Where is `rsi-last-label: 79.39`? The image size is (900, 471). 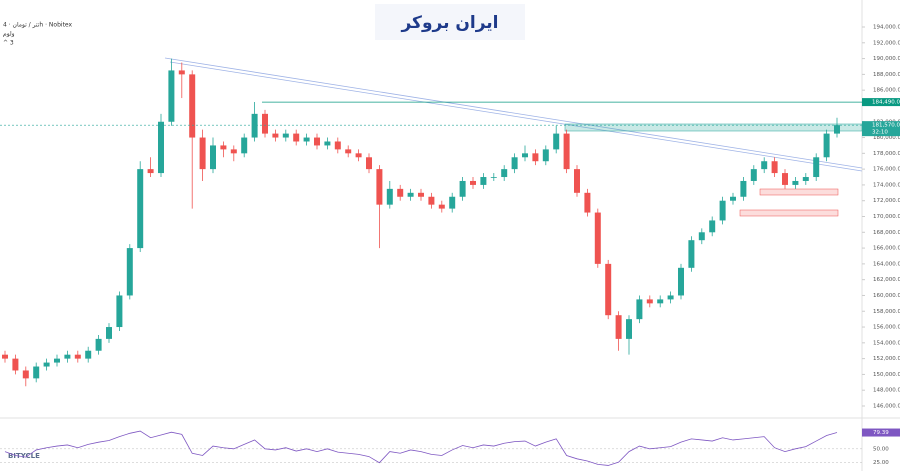
rsi-last-label: 79.39 is located at coordinates (881, 433).